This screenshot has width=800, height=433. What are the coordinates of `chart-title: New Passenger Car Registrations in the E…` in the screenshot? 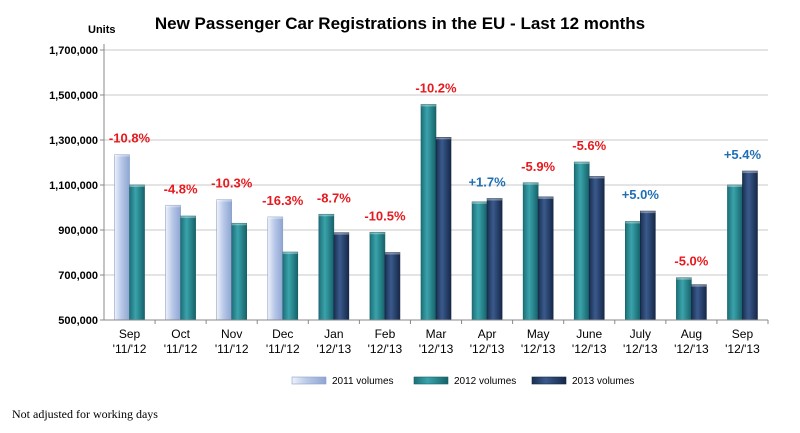 It's located at (400, 23).